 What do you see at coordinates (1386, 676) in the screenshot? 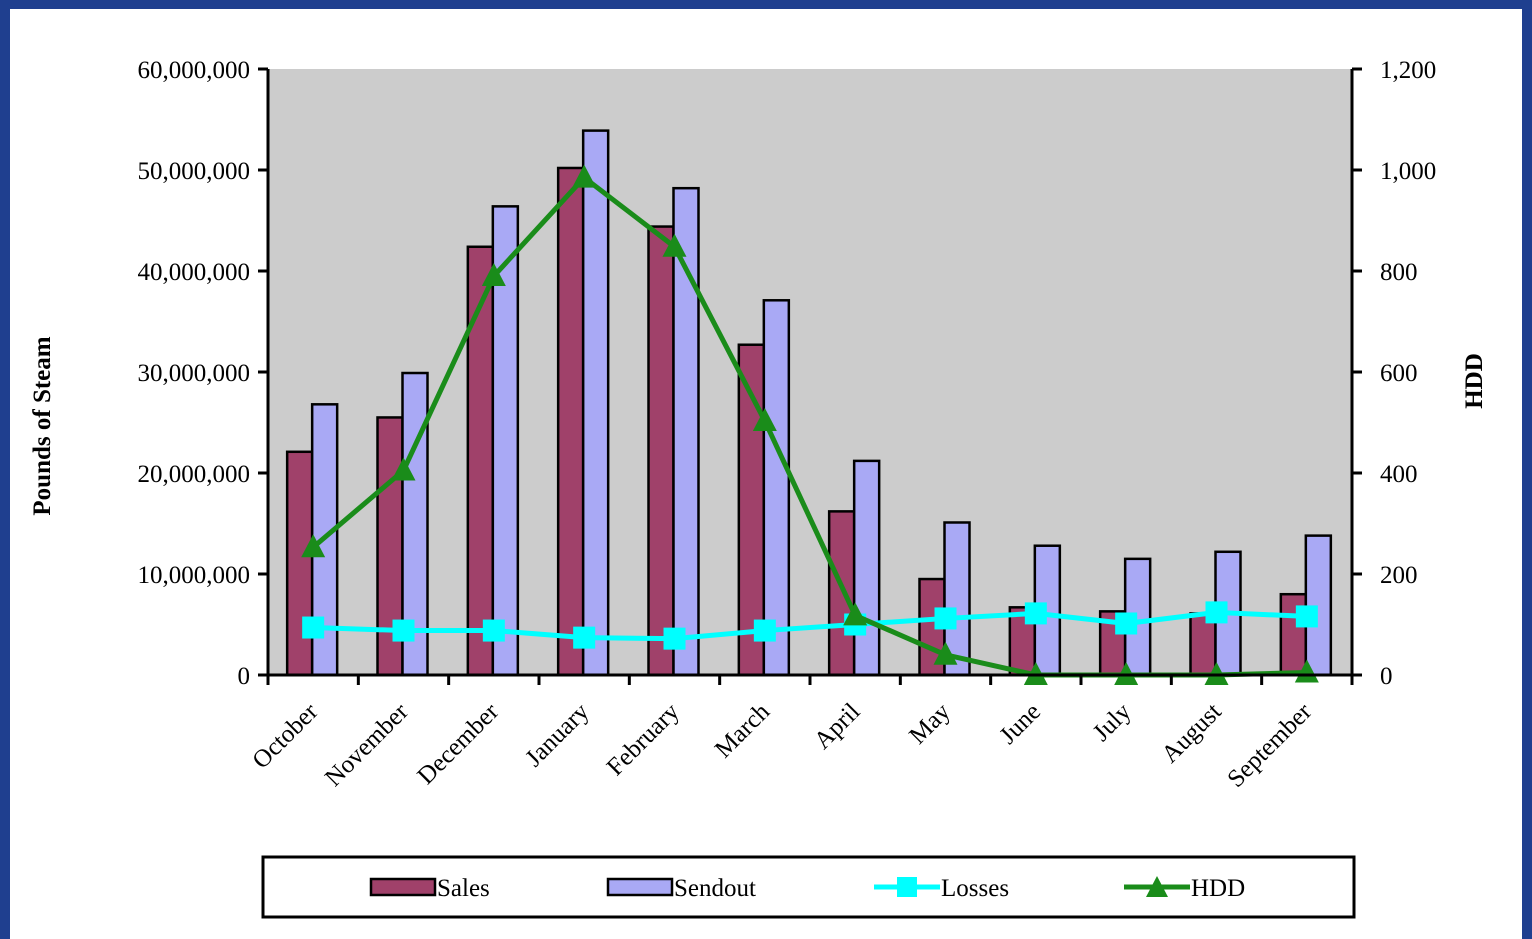
I see `y2-tick-label: 0` at bounding box center [1386, 676].